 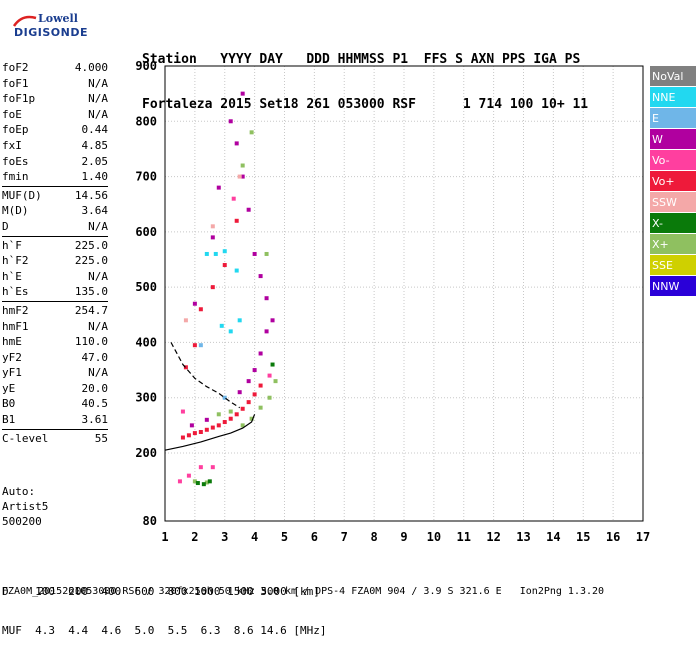 What do you see at coordinates (15, 261) in the screenshot?
I see `param-key: h`F2` at bounding box center [15, 261].